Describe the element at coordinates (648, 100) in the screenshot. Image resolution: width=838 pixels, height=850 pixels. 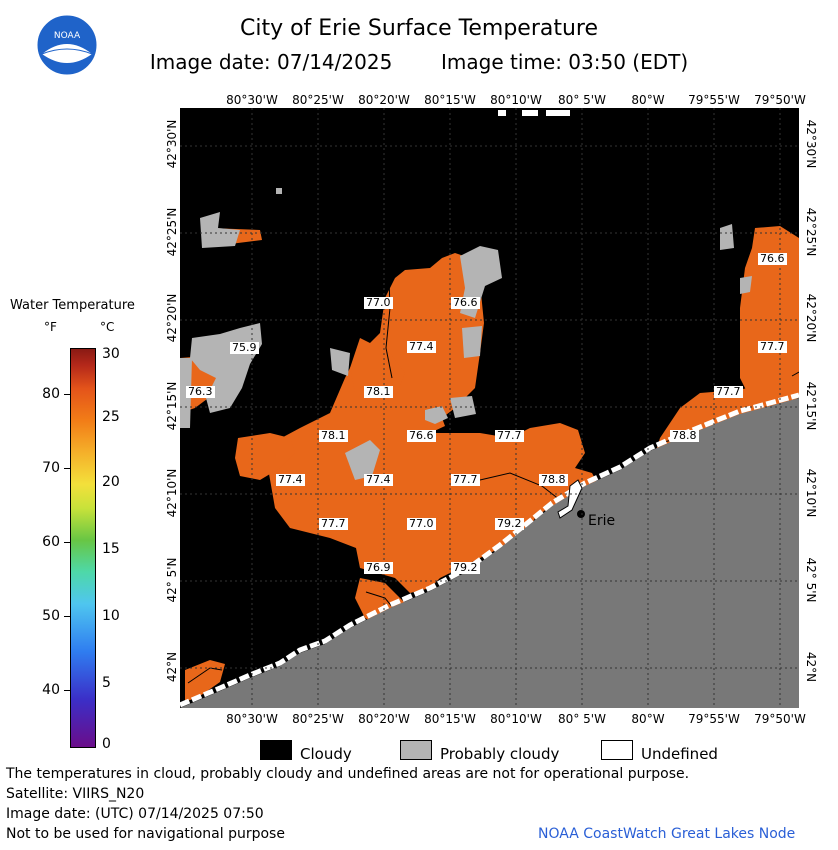
I see `lon-label-top: 80°W` at that location.